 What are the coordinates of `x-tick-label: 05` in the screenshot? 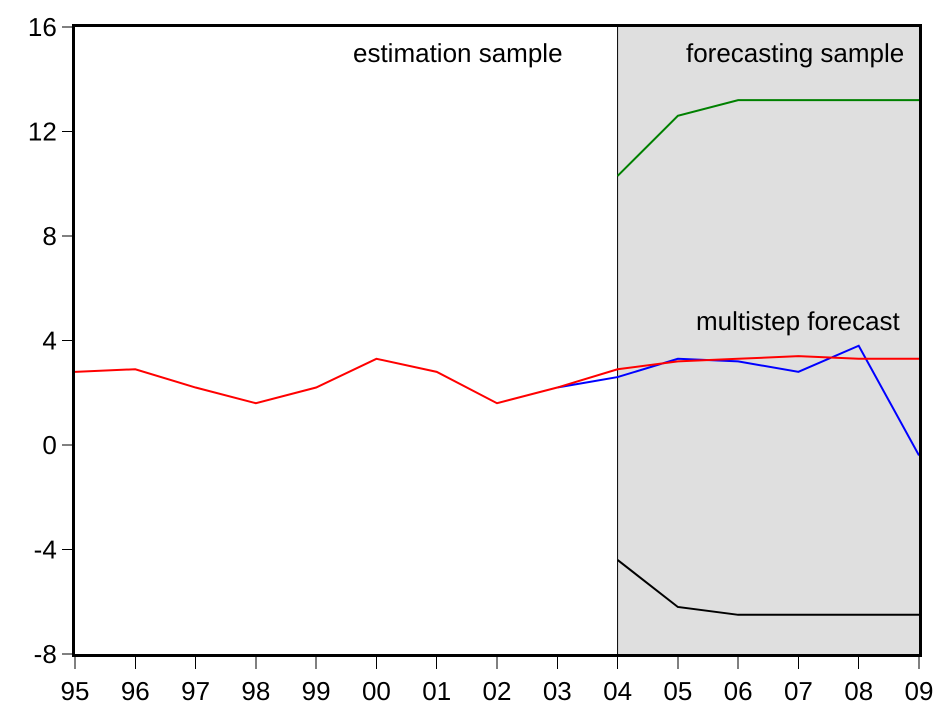 It's located at (677, 691).